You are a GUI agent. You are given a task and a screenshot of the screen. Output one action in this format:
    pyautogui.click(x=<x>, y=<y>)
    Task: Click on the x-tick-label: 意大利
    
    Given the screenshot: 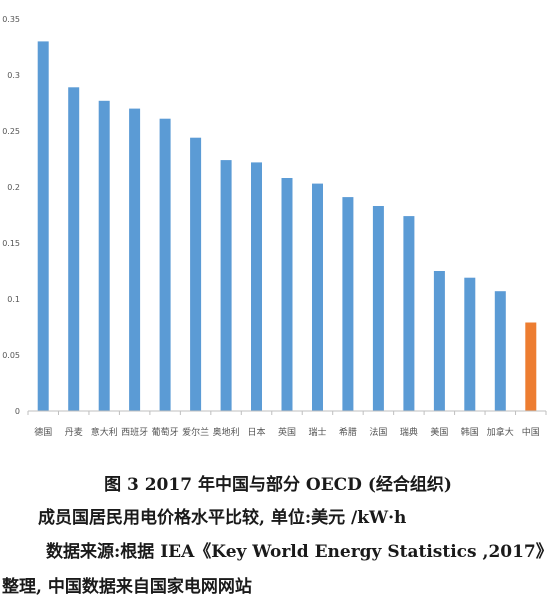 What is the action you would take?
    pyautogui.click(x=104, y=432)
    